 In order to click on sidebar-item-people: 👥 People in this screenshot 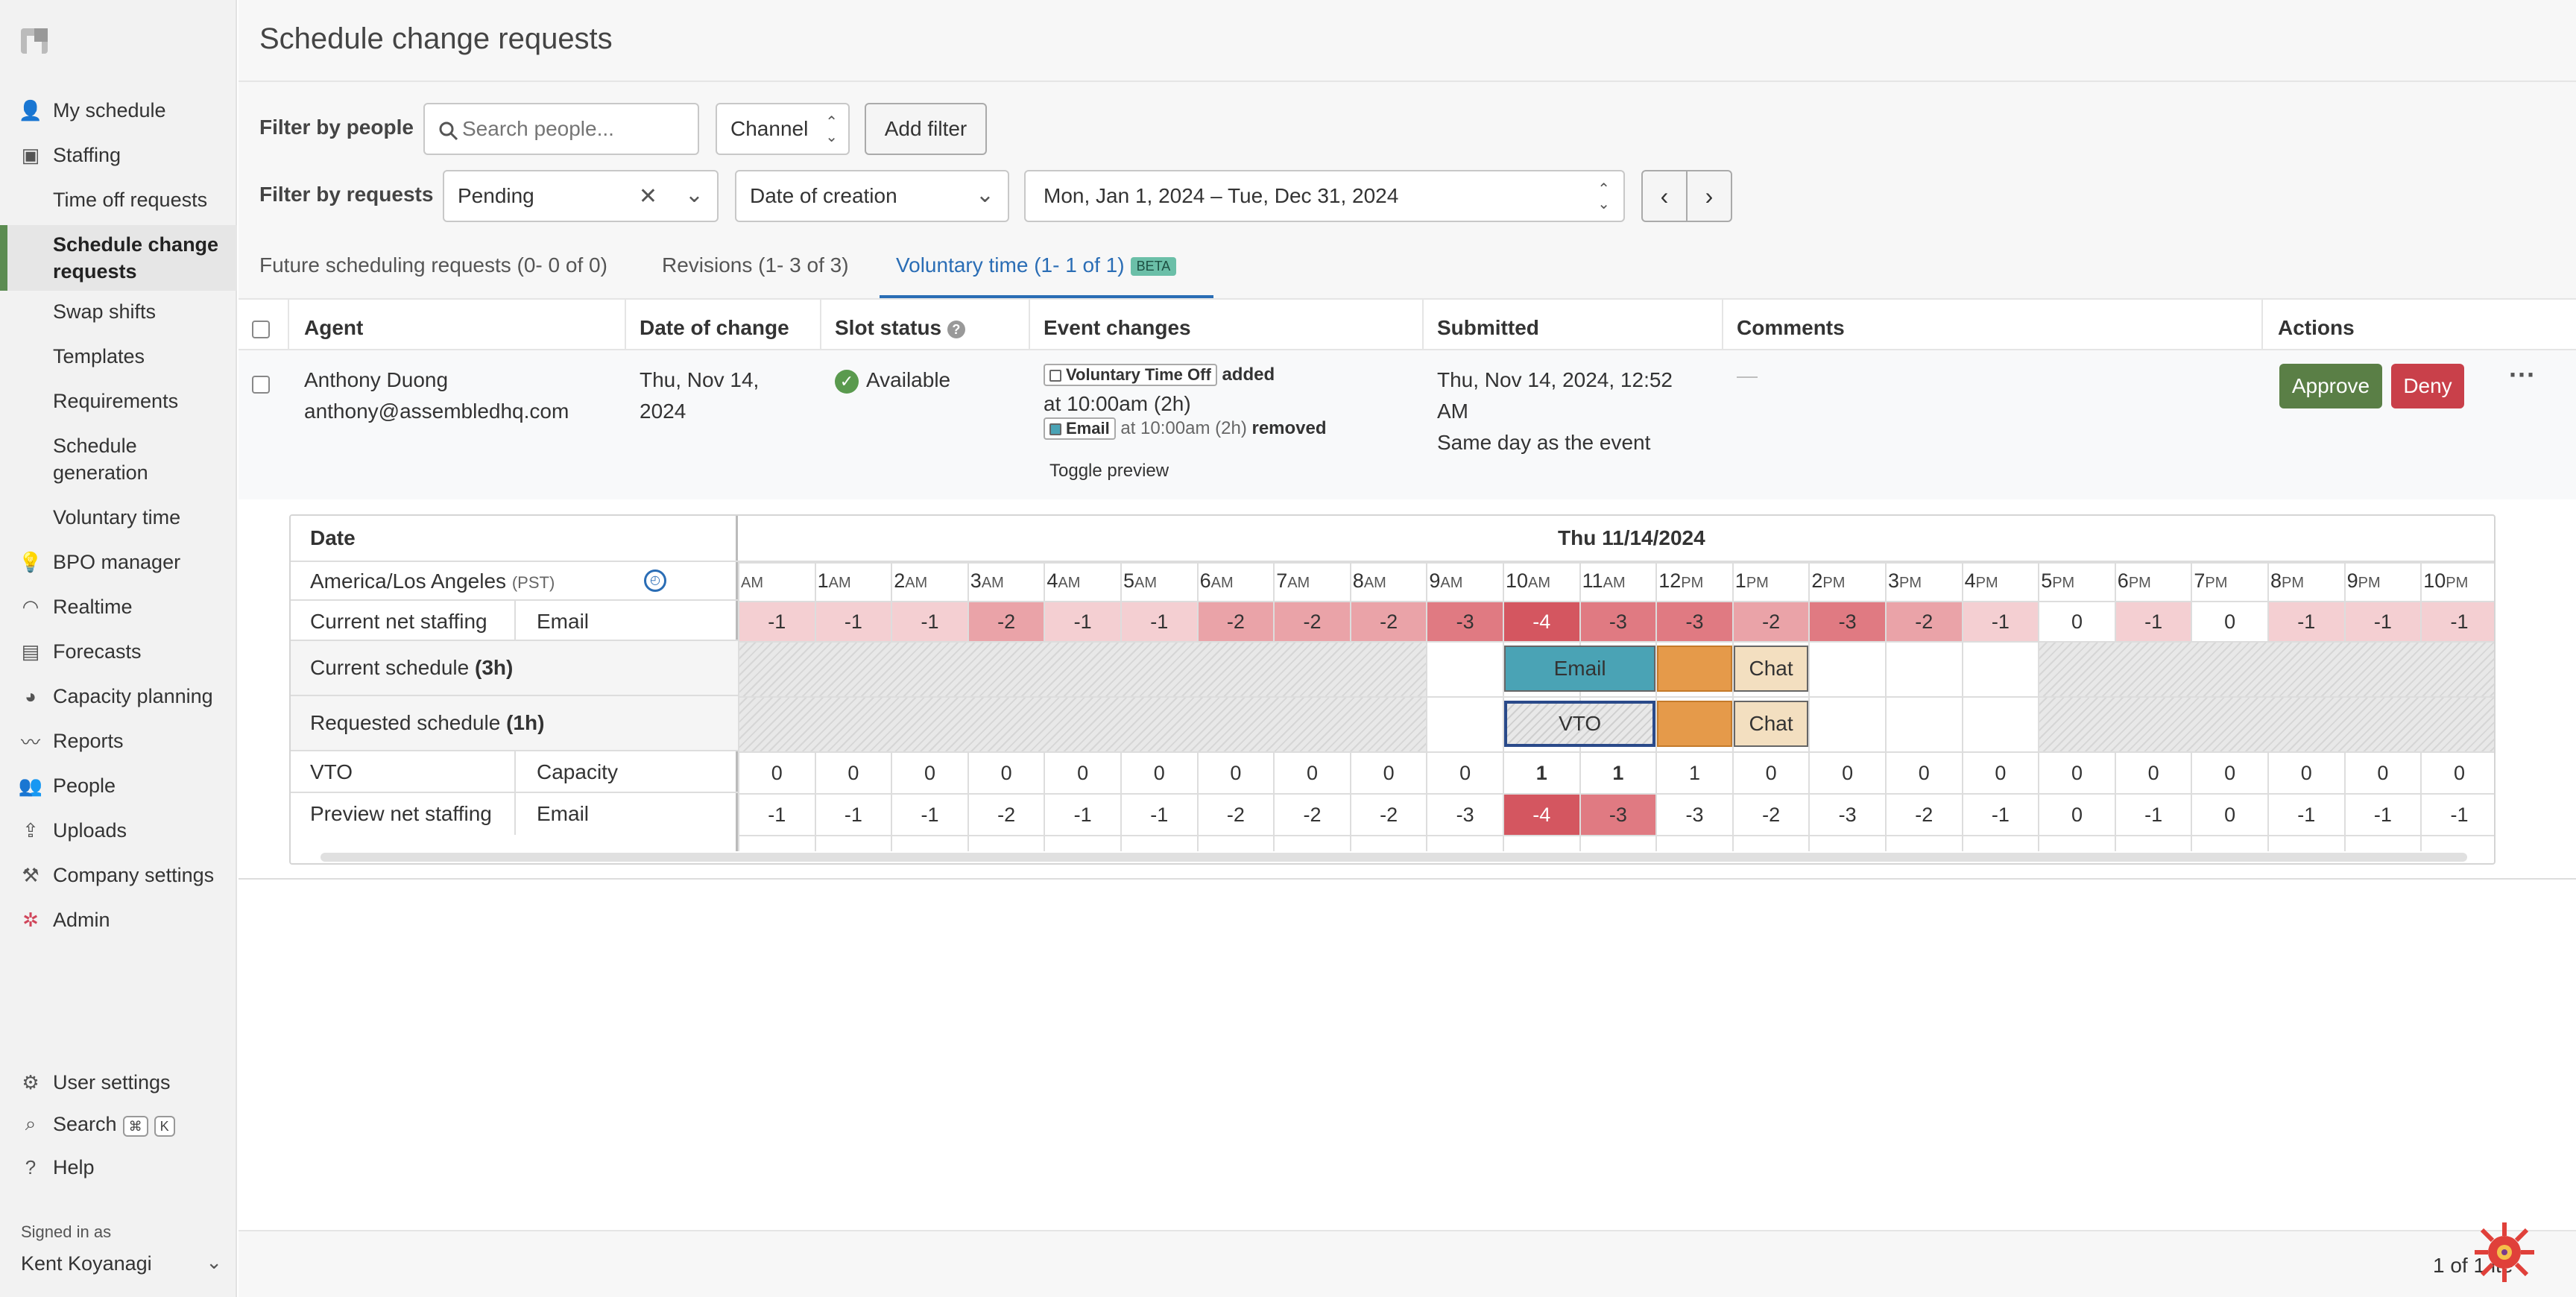, I will do `click(118, 786)`.